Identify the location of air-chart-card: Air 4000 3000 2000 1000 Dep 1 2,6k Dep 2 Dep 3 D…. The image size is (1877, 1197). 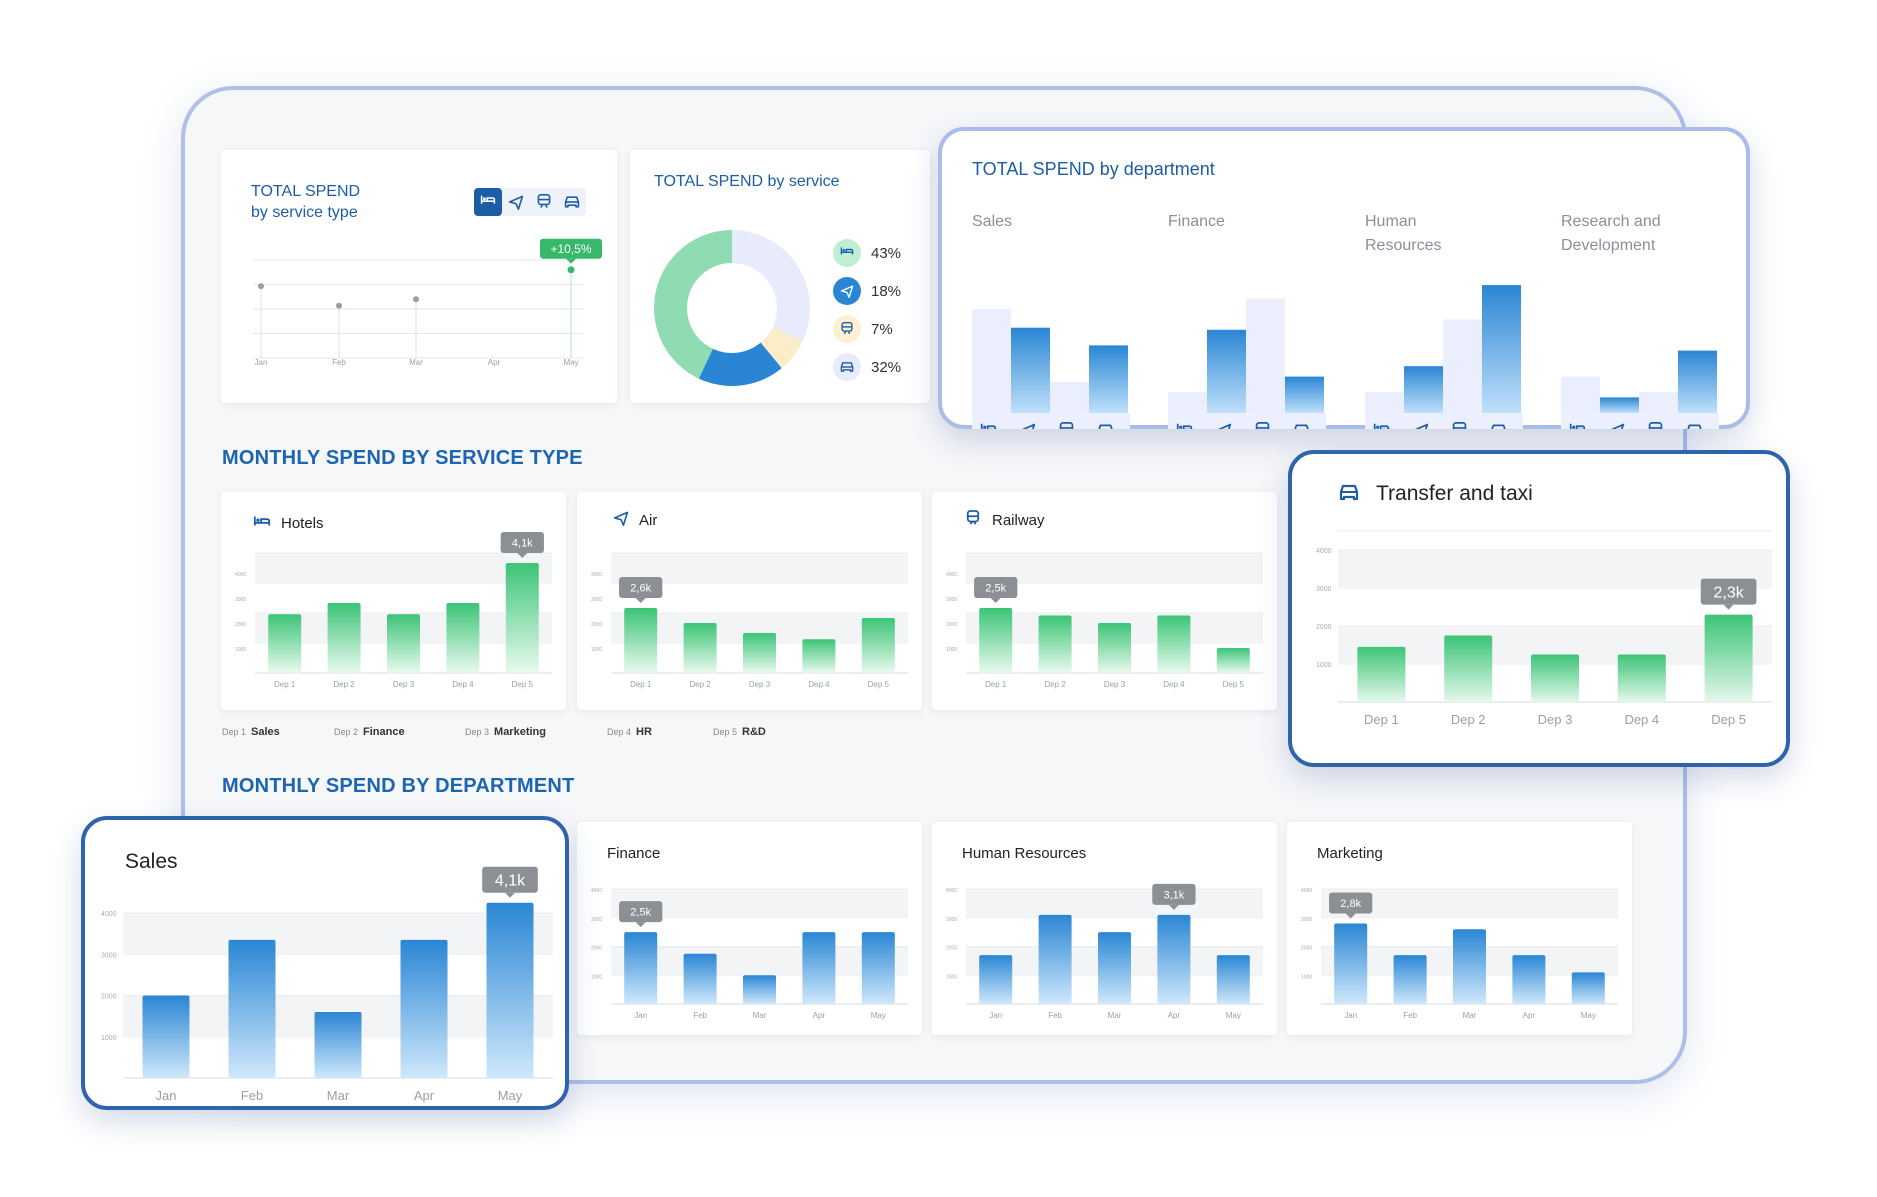
(749, 601).